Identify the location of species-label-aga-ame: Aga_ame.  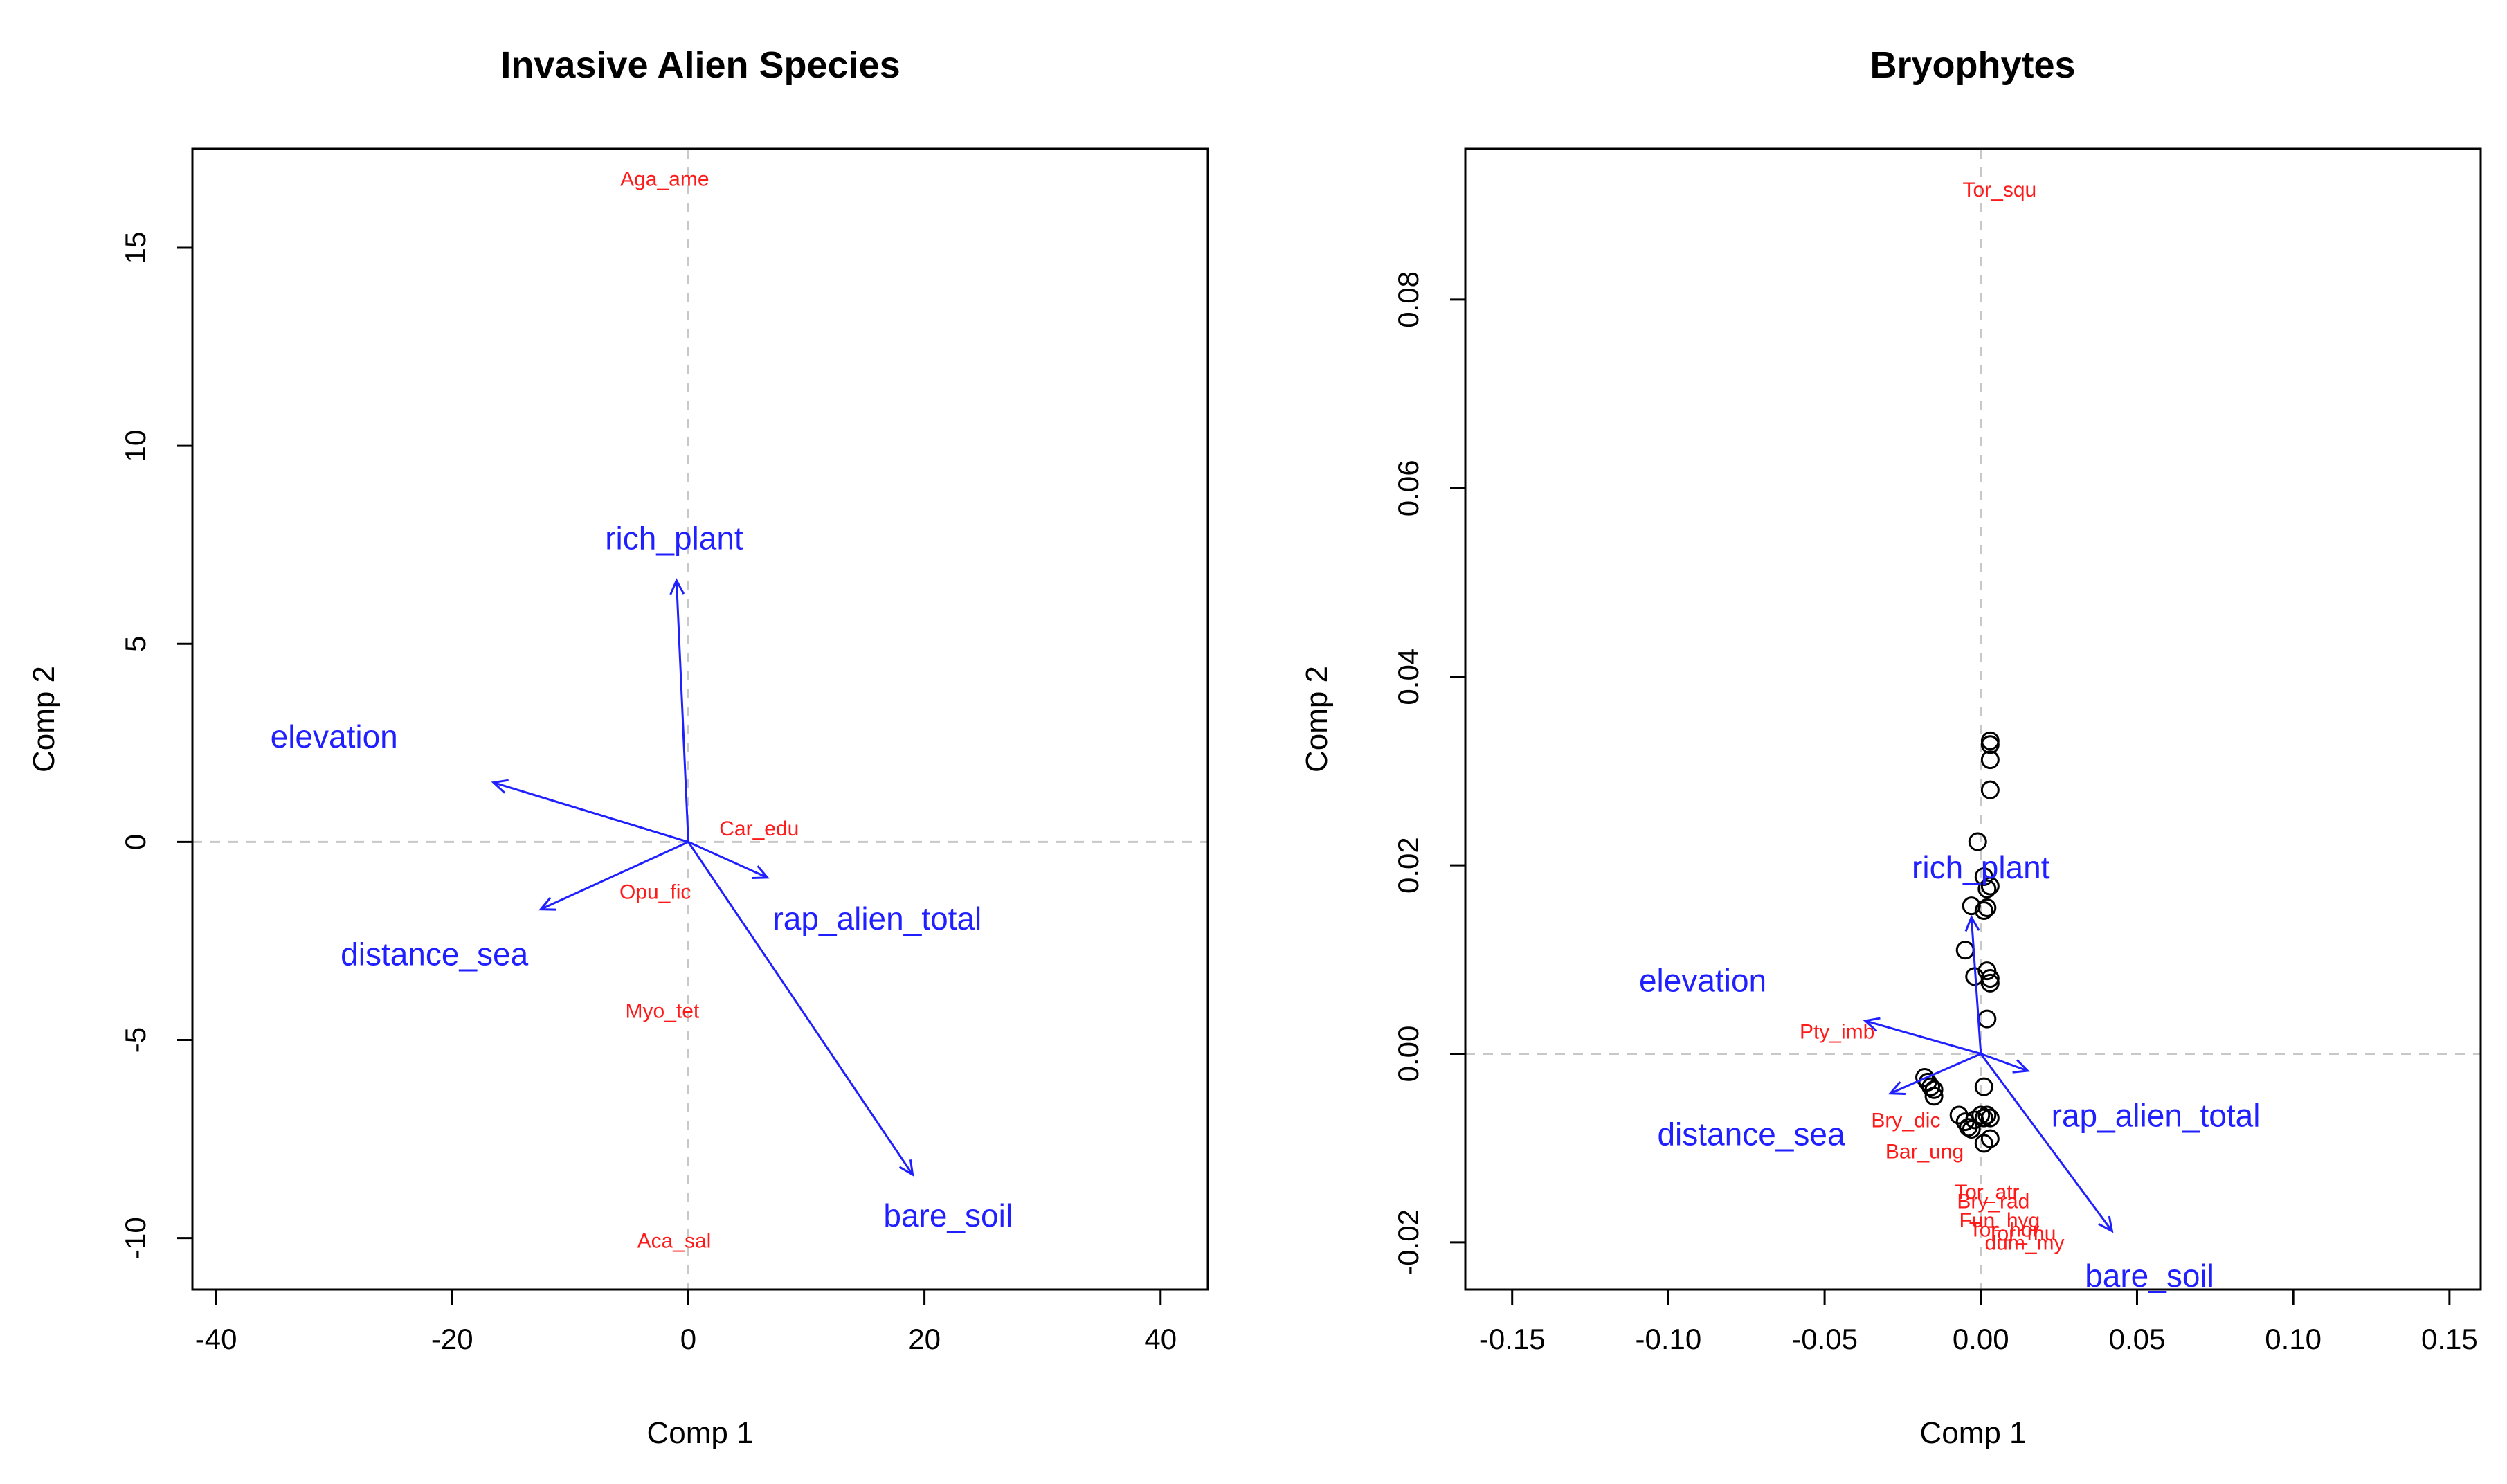
(664, 180).